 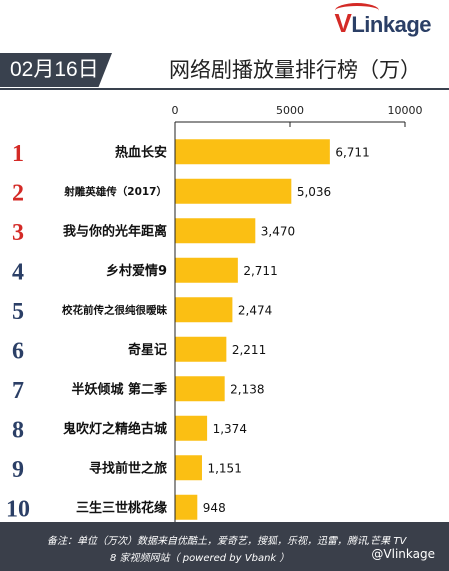 I want to click on chart-title: 网络剧播放量排行榜（万）, so click(x=295, y=70).